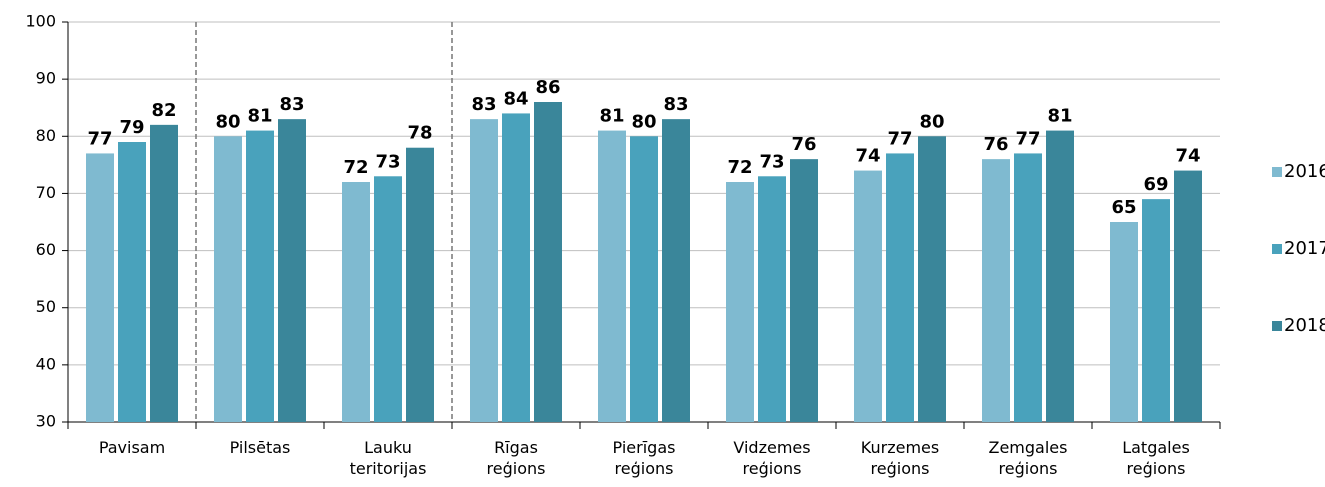 The width and height of the screenshot is (1325, 487). What do you see at coordinates (547, 87) in the screenshot?
I see `value-label: 86` at bounding box center [547, 87].